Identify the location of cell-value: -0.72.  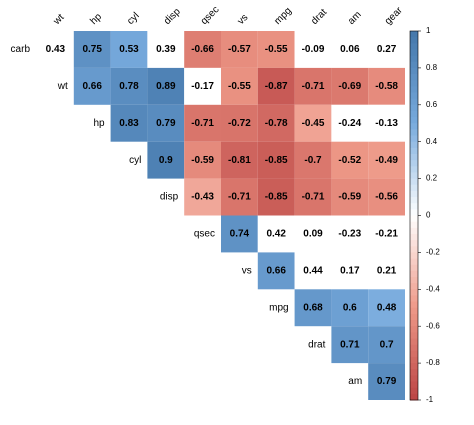
(239, 123).